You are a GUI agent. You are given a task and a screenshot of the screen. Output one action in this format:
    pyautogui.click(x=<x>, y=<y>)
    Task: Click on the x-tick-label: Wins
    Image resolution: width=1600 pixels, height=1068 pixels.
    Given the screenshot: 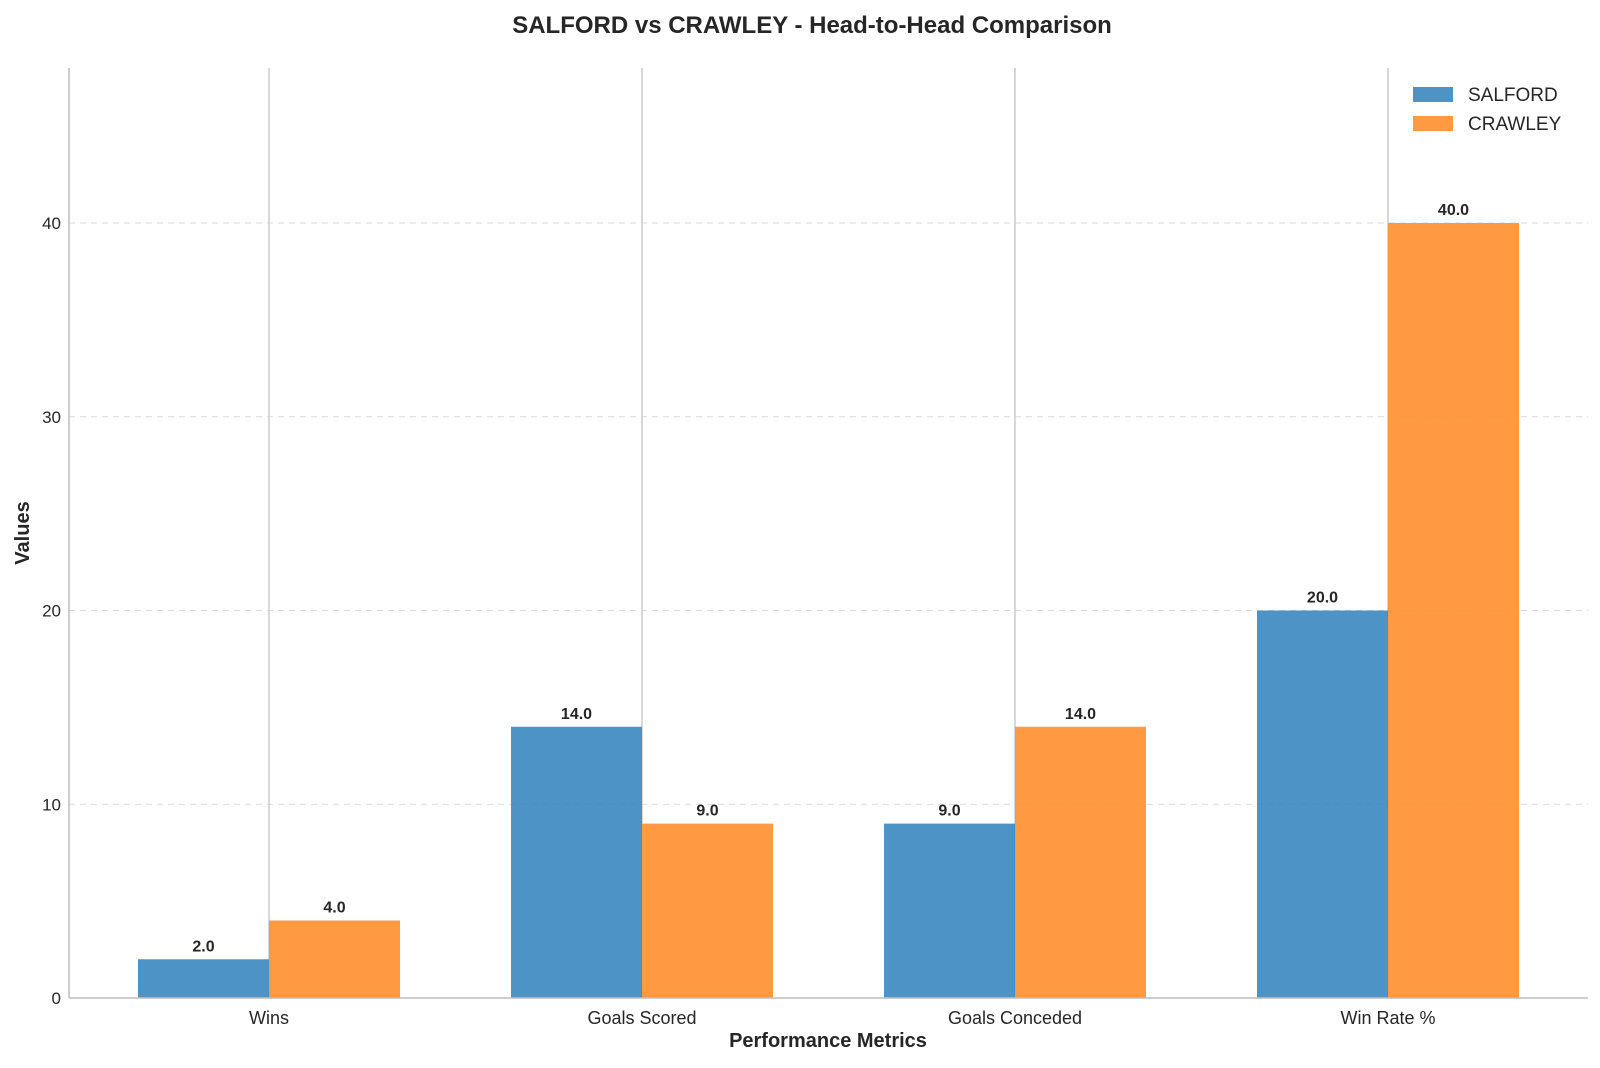 What is the action you would take?
    pyautogui.click(x=269, y=1018)
    